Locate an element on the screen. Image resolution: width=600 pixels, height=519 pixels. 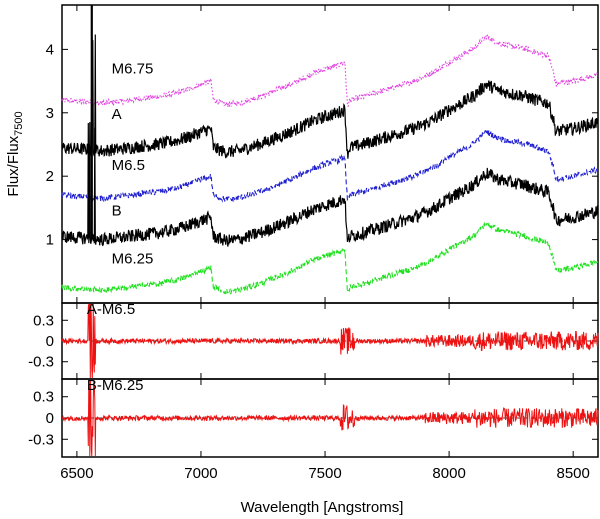
main-y-tick-label: 3 is located at coordinates (50, 113).